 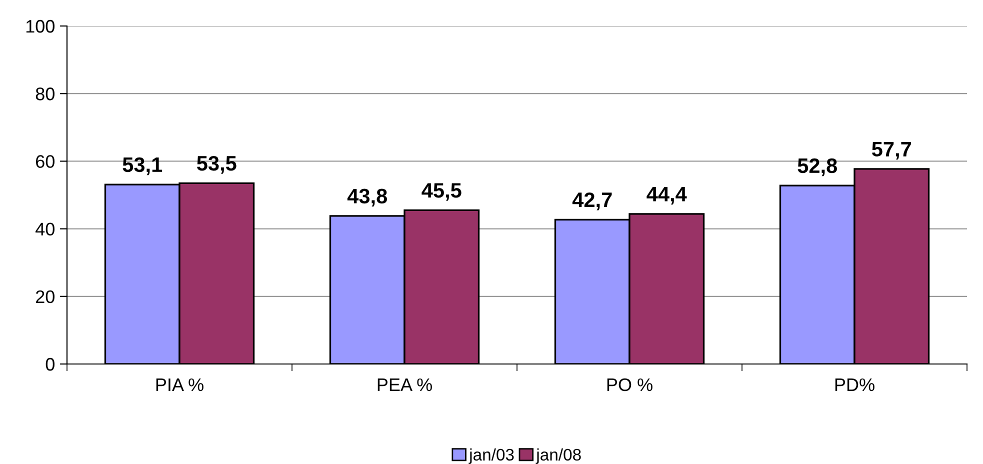 What do you see at coordinates (50, 364) in the screenshot?
I see `y-tick-label: 0` at bounding box center [50, 364].